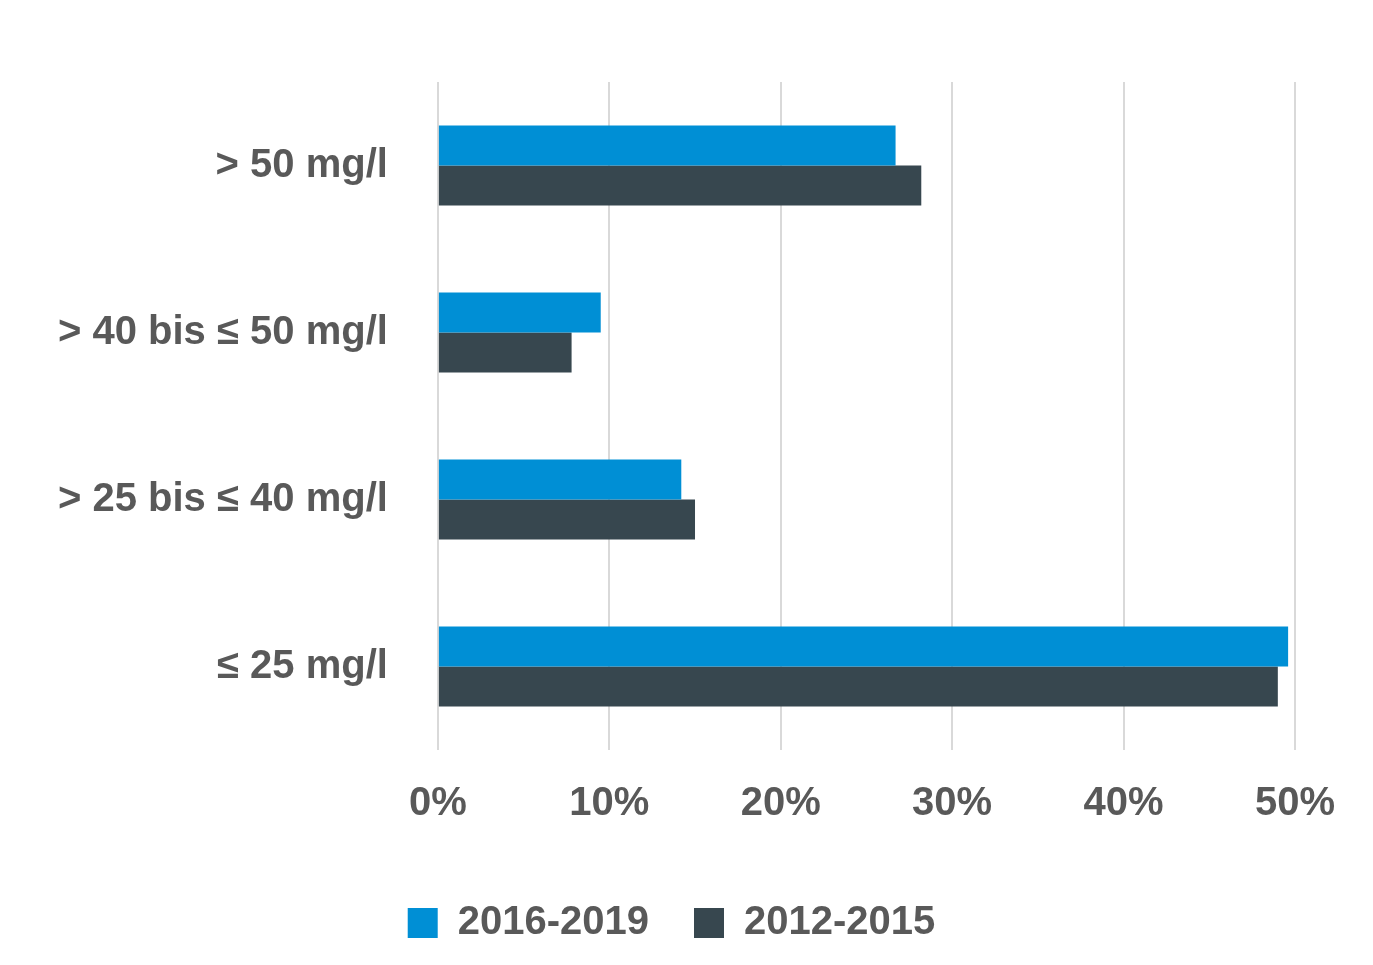 The image size is (1373, 965). Describe the element at coordinates (609, 801) in the screenshot. I see `x-tick-label: 10%` at that location.